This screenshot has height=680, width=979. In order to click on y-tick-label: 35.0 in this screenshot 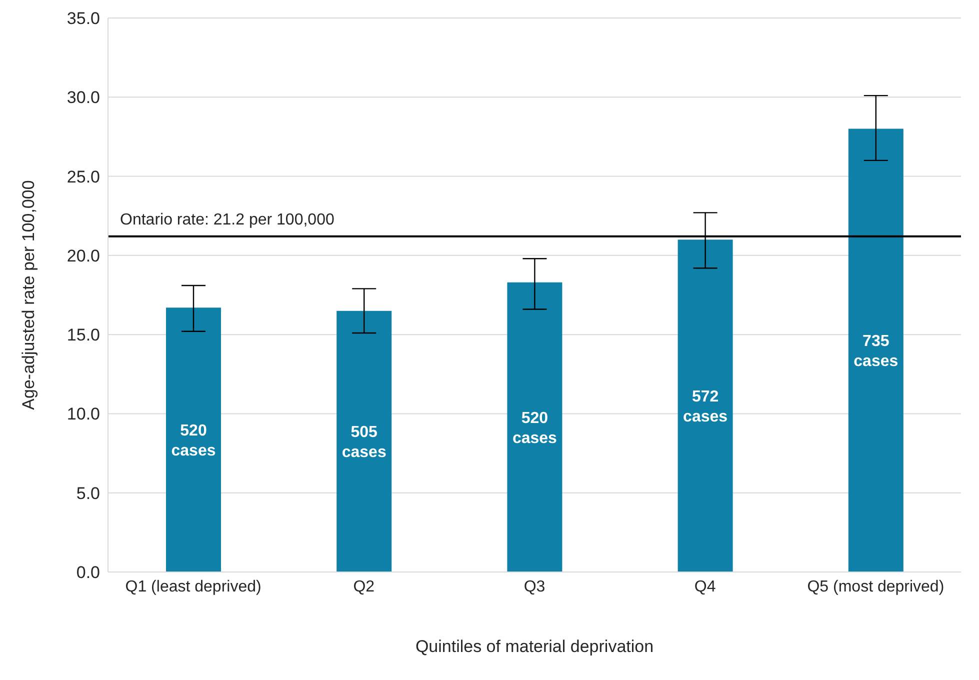, I will do `click(83, 18)`.